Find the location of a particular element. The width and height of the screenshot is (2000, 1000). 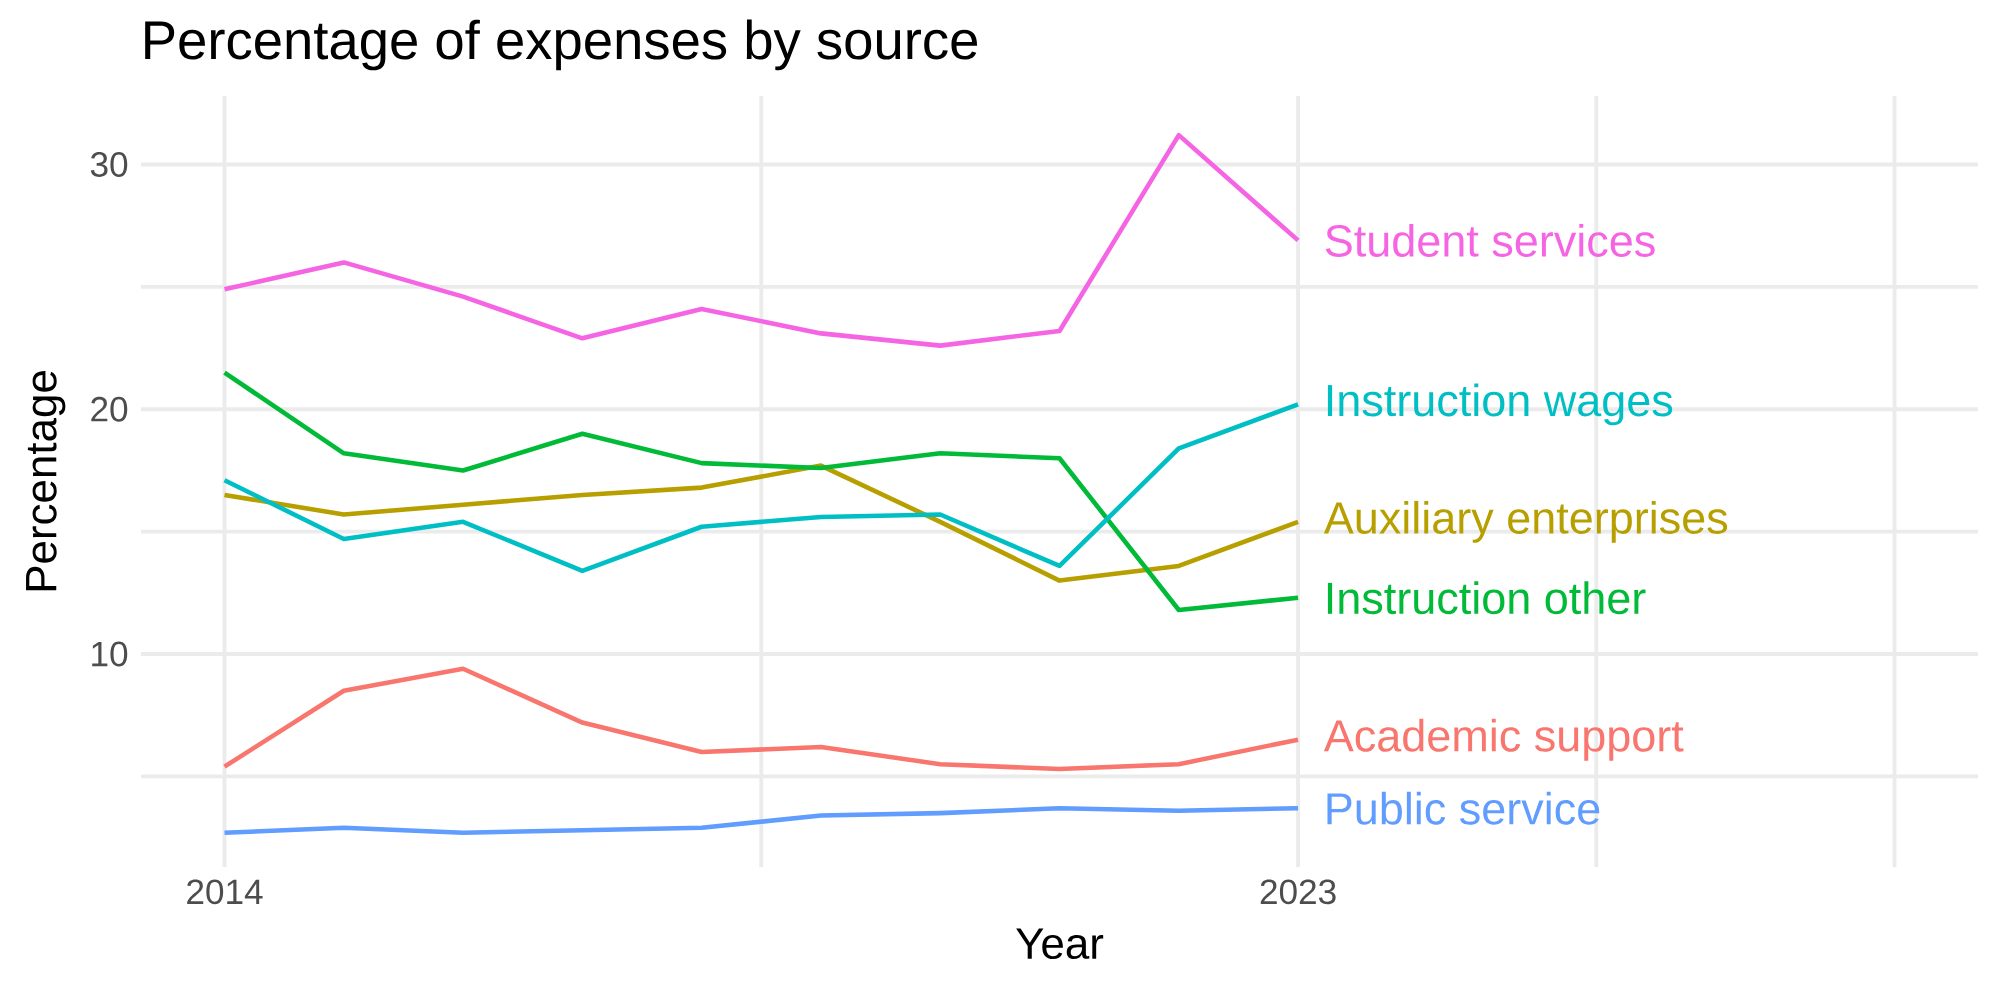

chart-title: Percentage of expenses by source is located at coordinates (561, 45).